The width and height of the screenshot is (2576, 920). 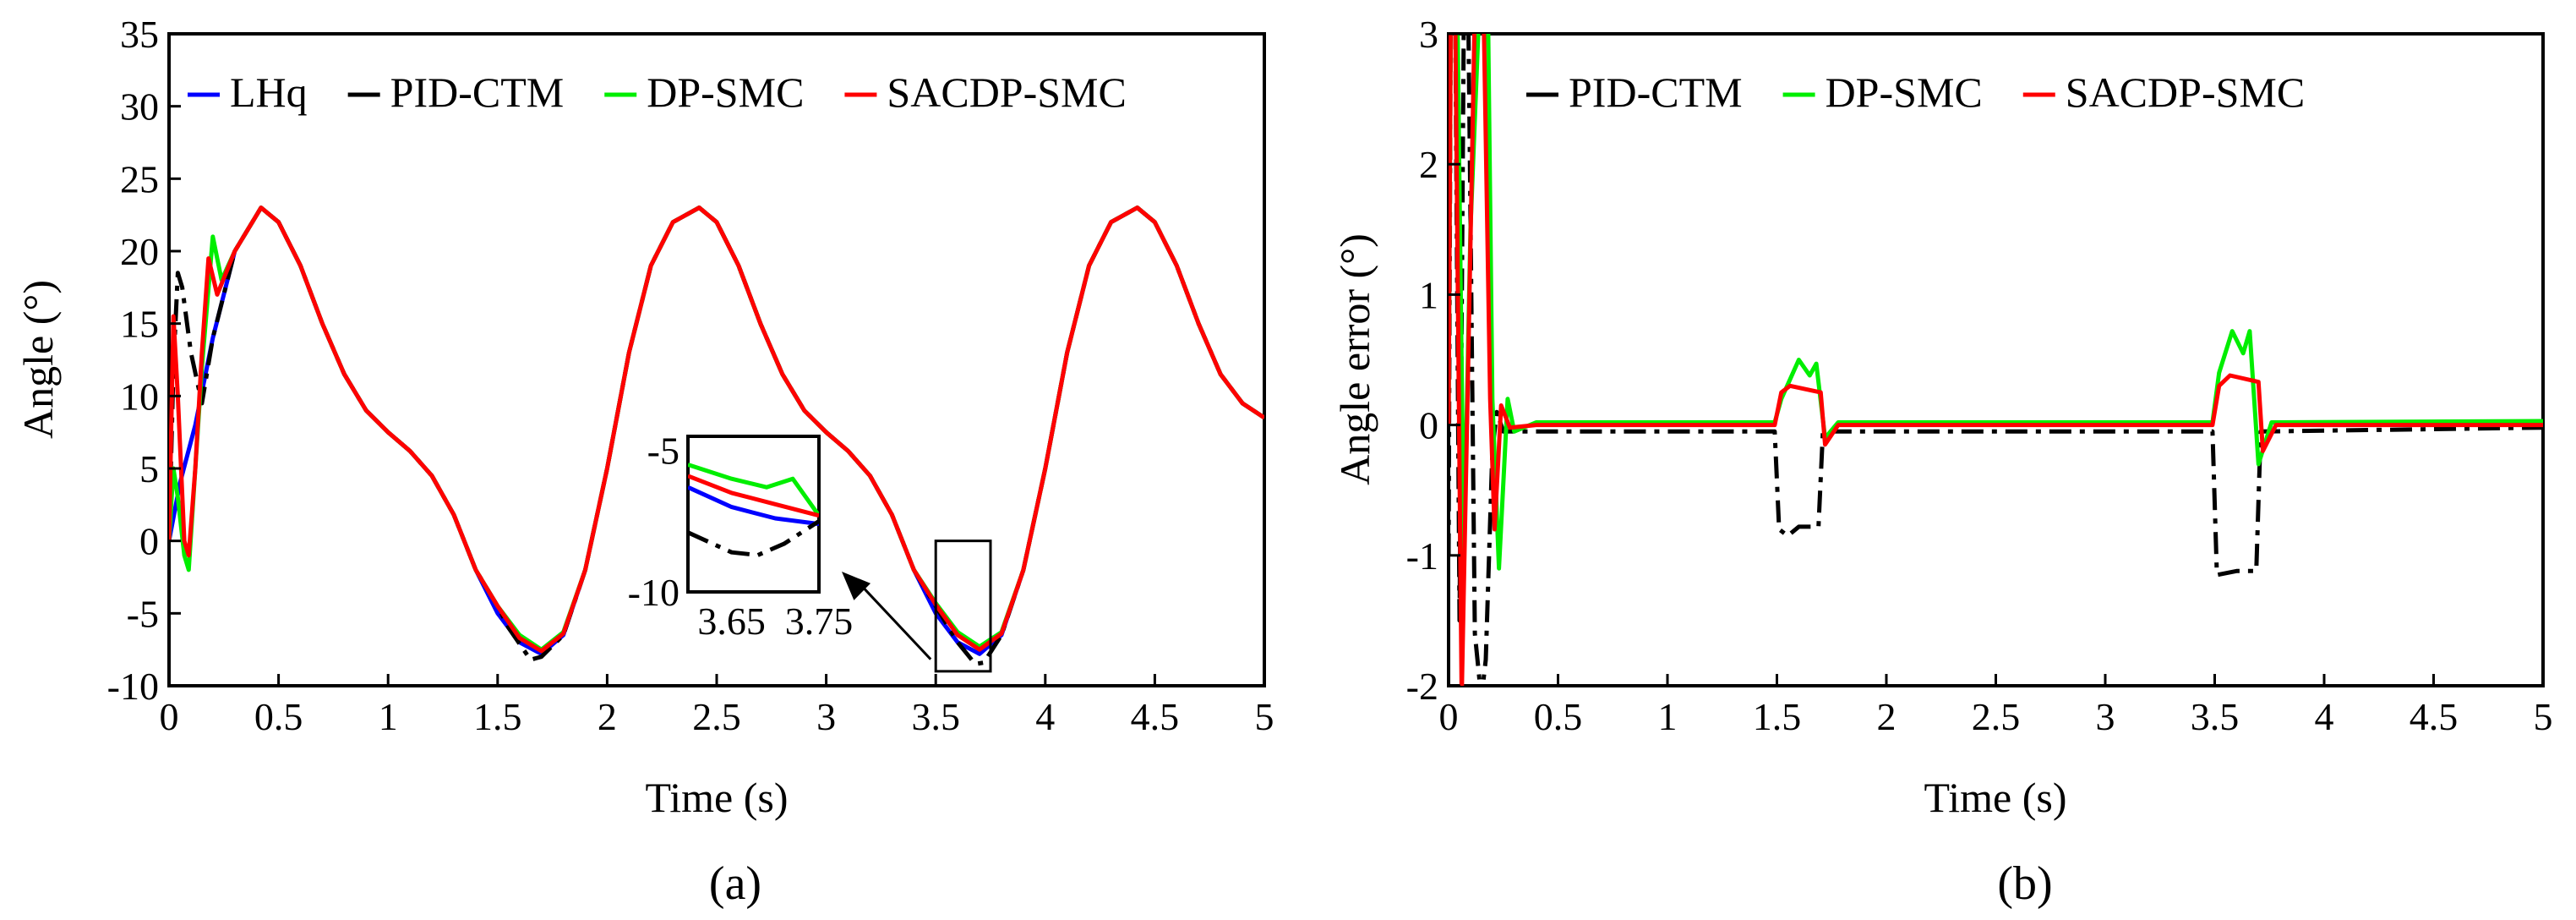 What do you see at coordinates (1428, 164) in the screenshot?
I see `panel-b-ytick-label: 2` at bounding box center [1428, 164].